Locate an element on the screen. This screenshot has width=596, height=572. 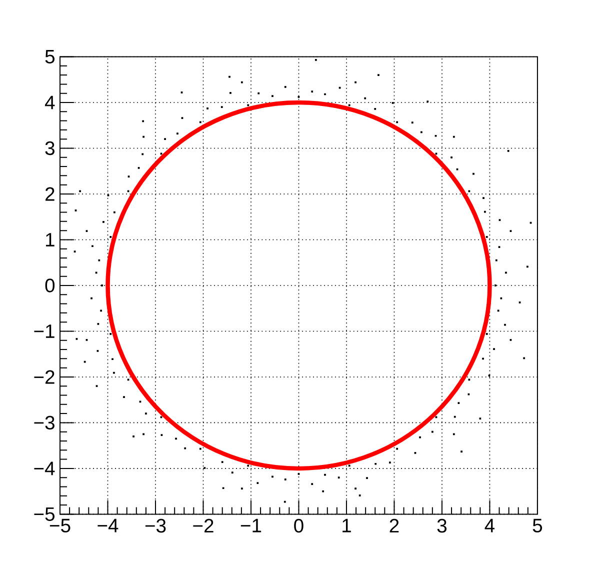
x-tick-label: −1 is located at coordinates (251, 525).